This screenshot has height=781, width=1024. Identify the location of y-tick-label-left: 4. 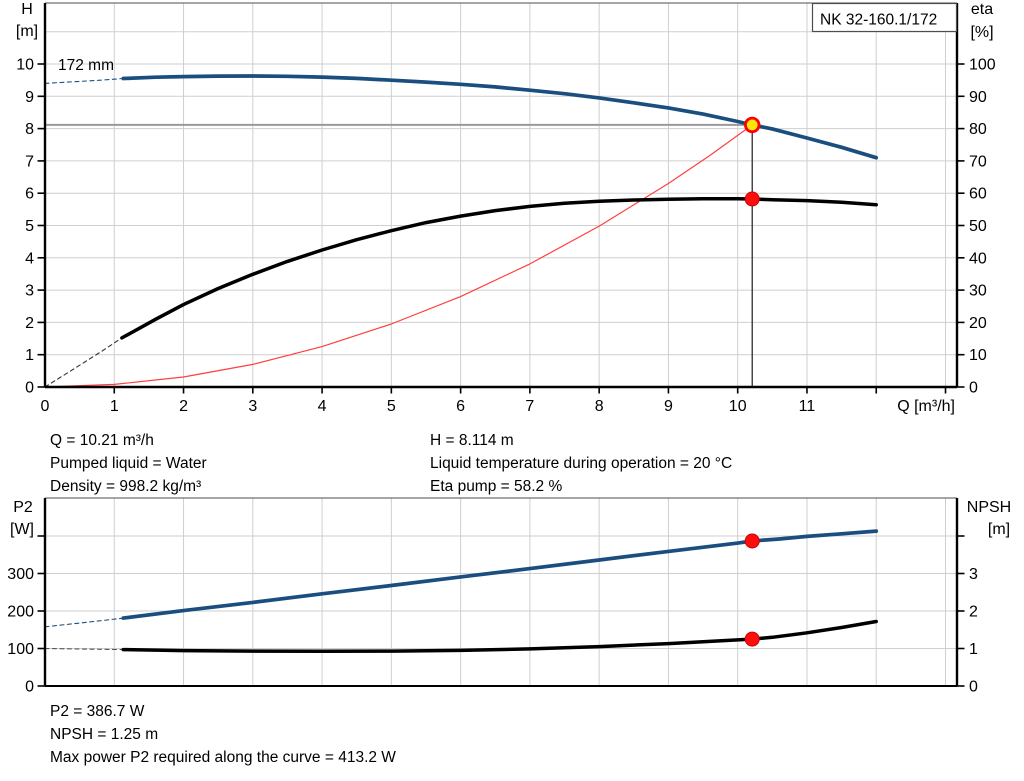
(29, 258).